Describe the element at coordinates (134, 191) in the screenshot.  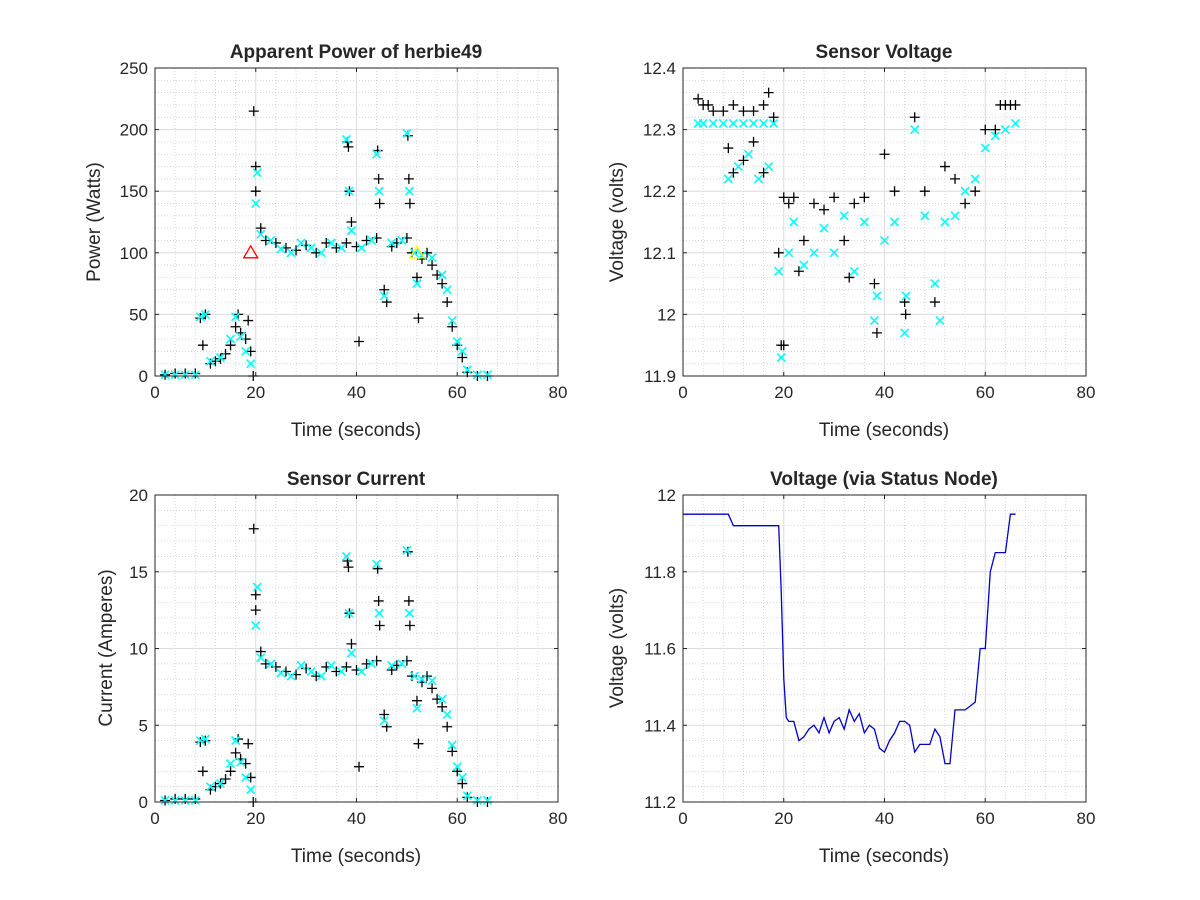
I see `y-tick-label: 150` at that location.